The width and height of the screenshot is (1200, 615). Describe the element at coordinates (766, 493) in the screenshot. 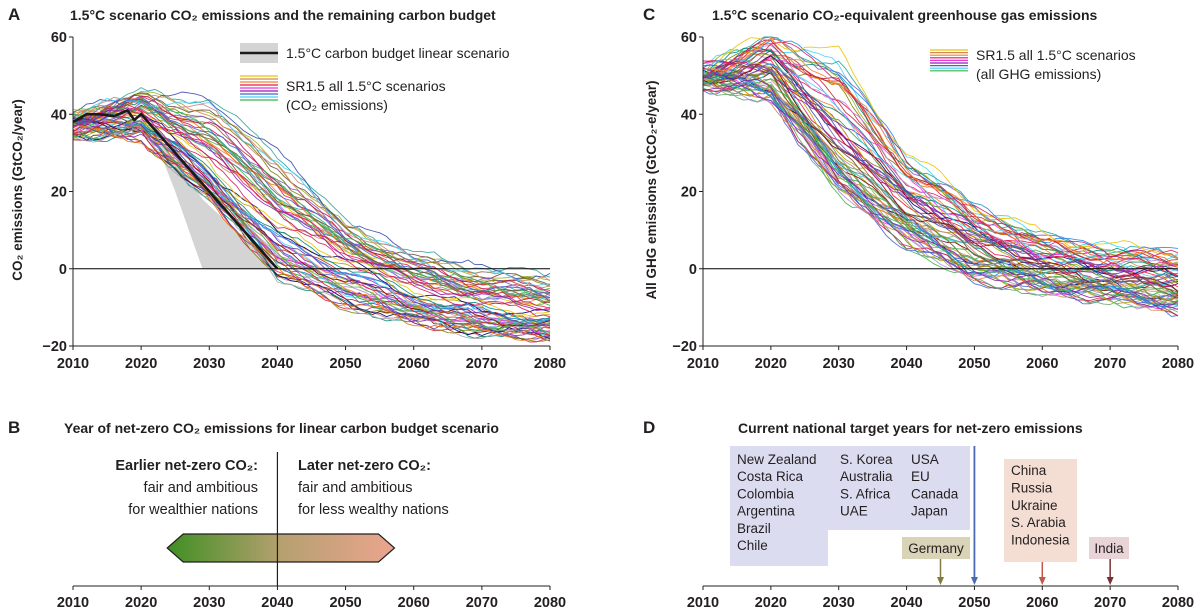

I see `country-label: Colombia` at that location.